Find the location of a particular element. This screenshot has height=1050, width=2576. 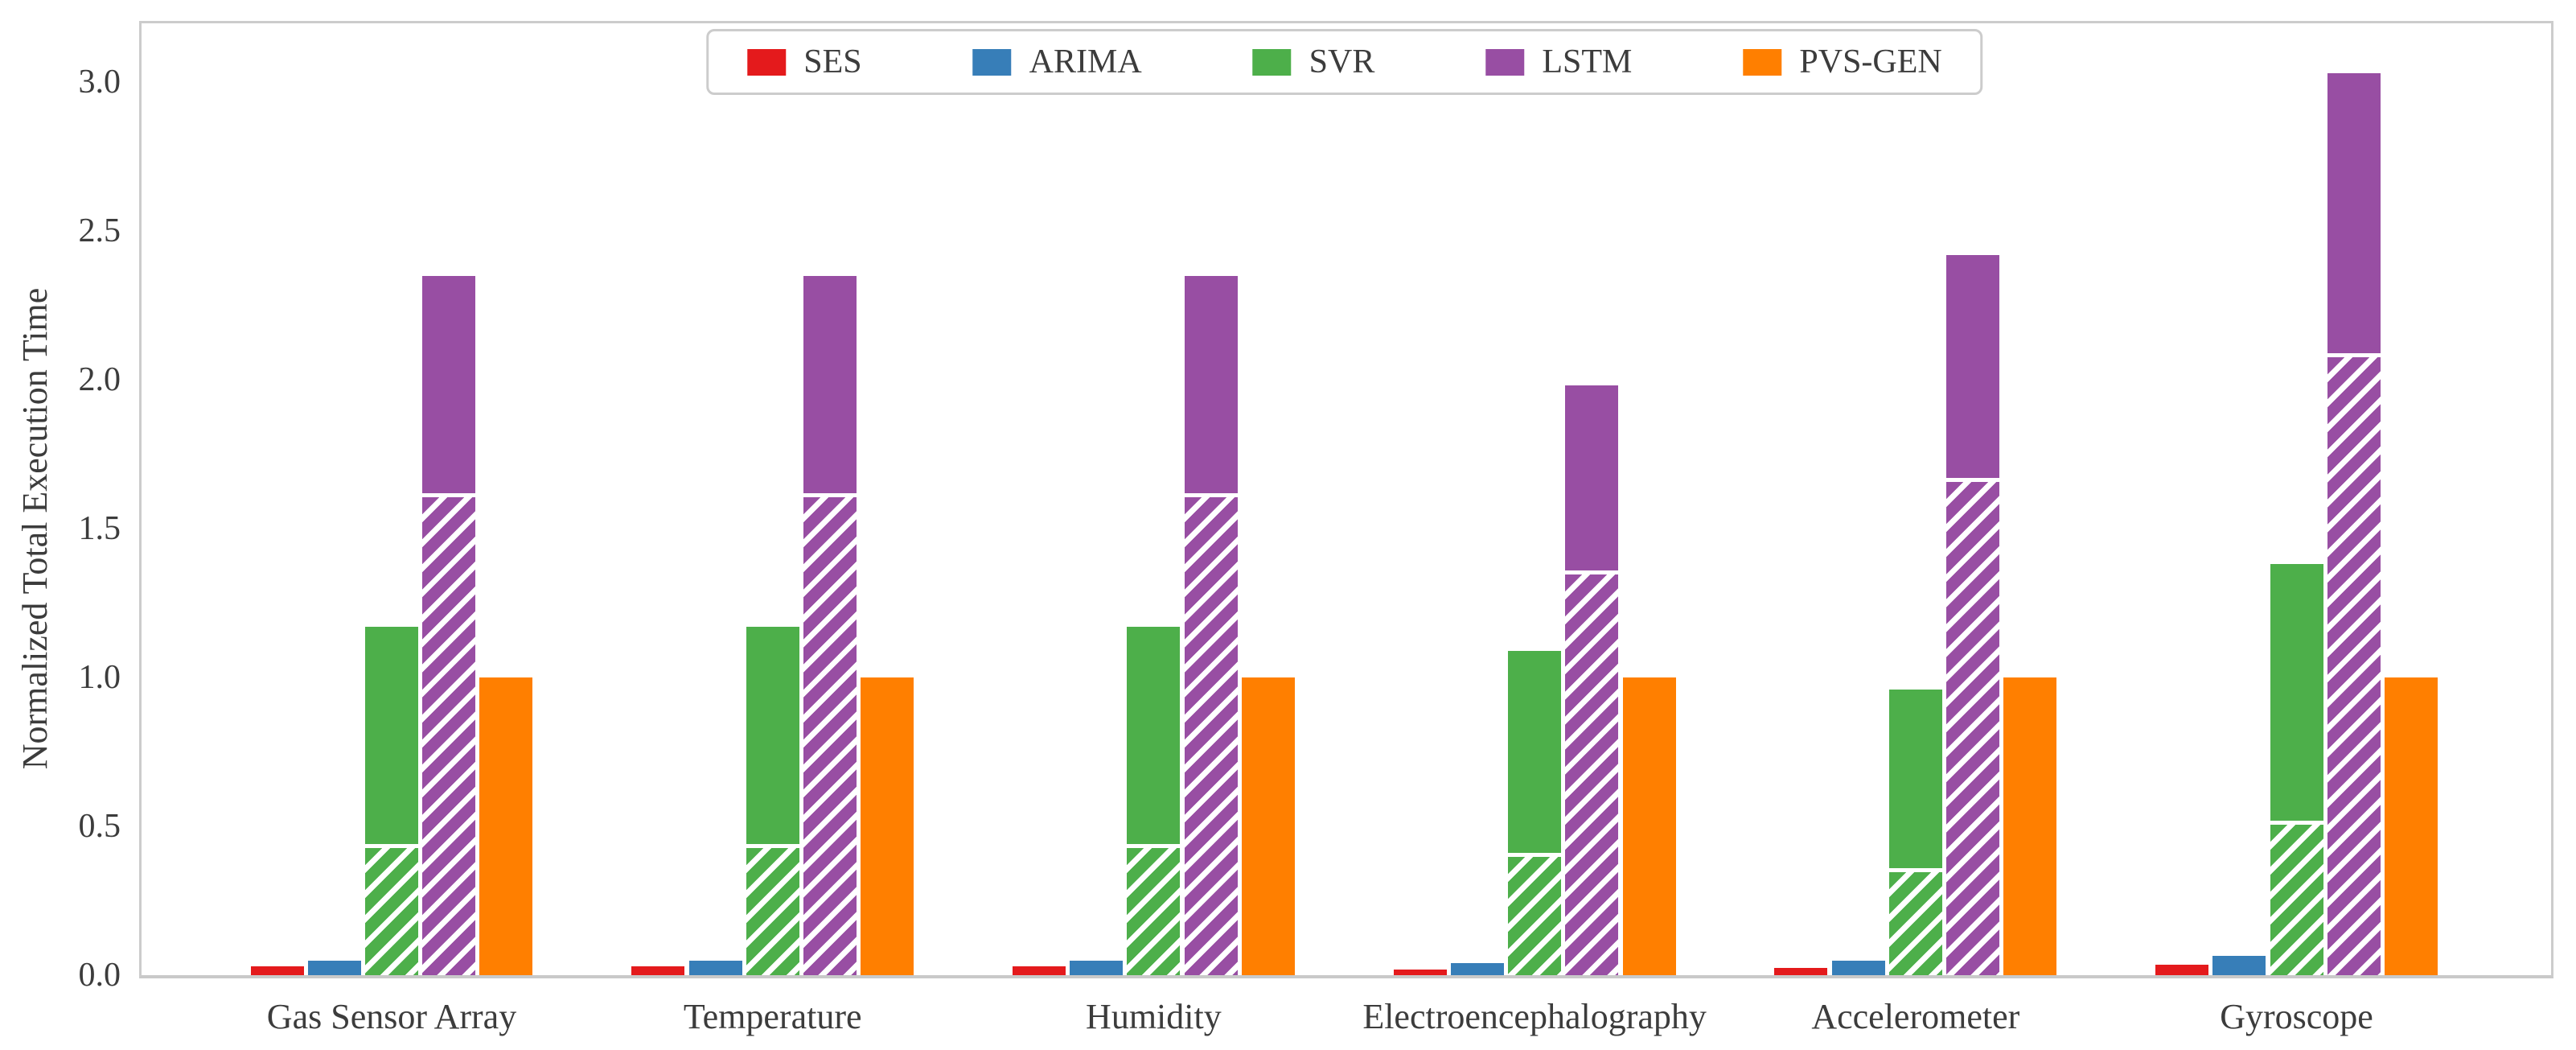

y-tick-label-2.5: 2.5 is located at coordinates (99, 231).